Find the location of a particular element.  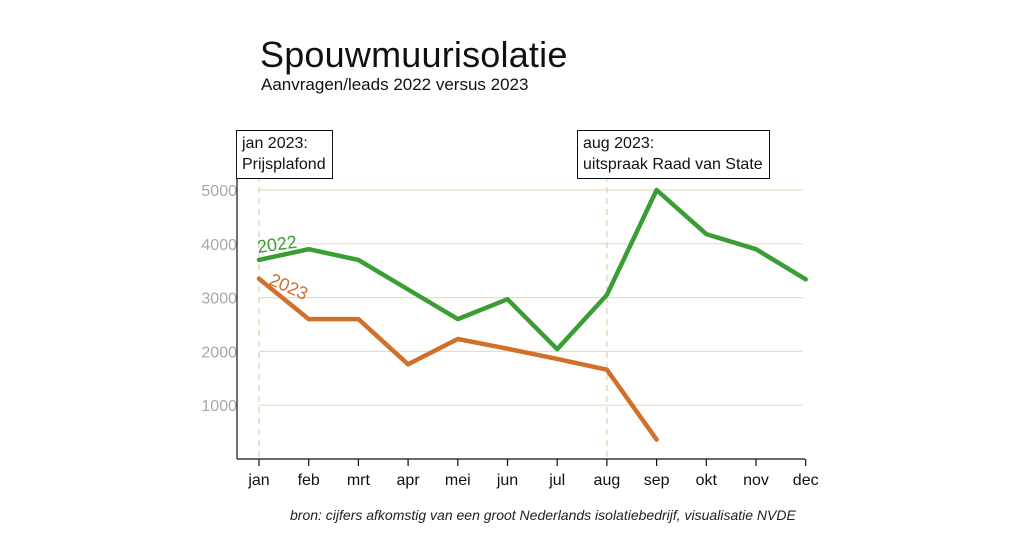

annotation-price-cap: jan 2023: Prijsplafond is located at coordinates (284, 154).